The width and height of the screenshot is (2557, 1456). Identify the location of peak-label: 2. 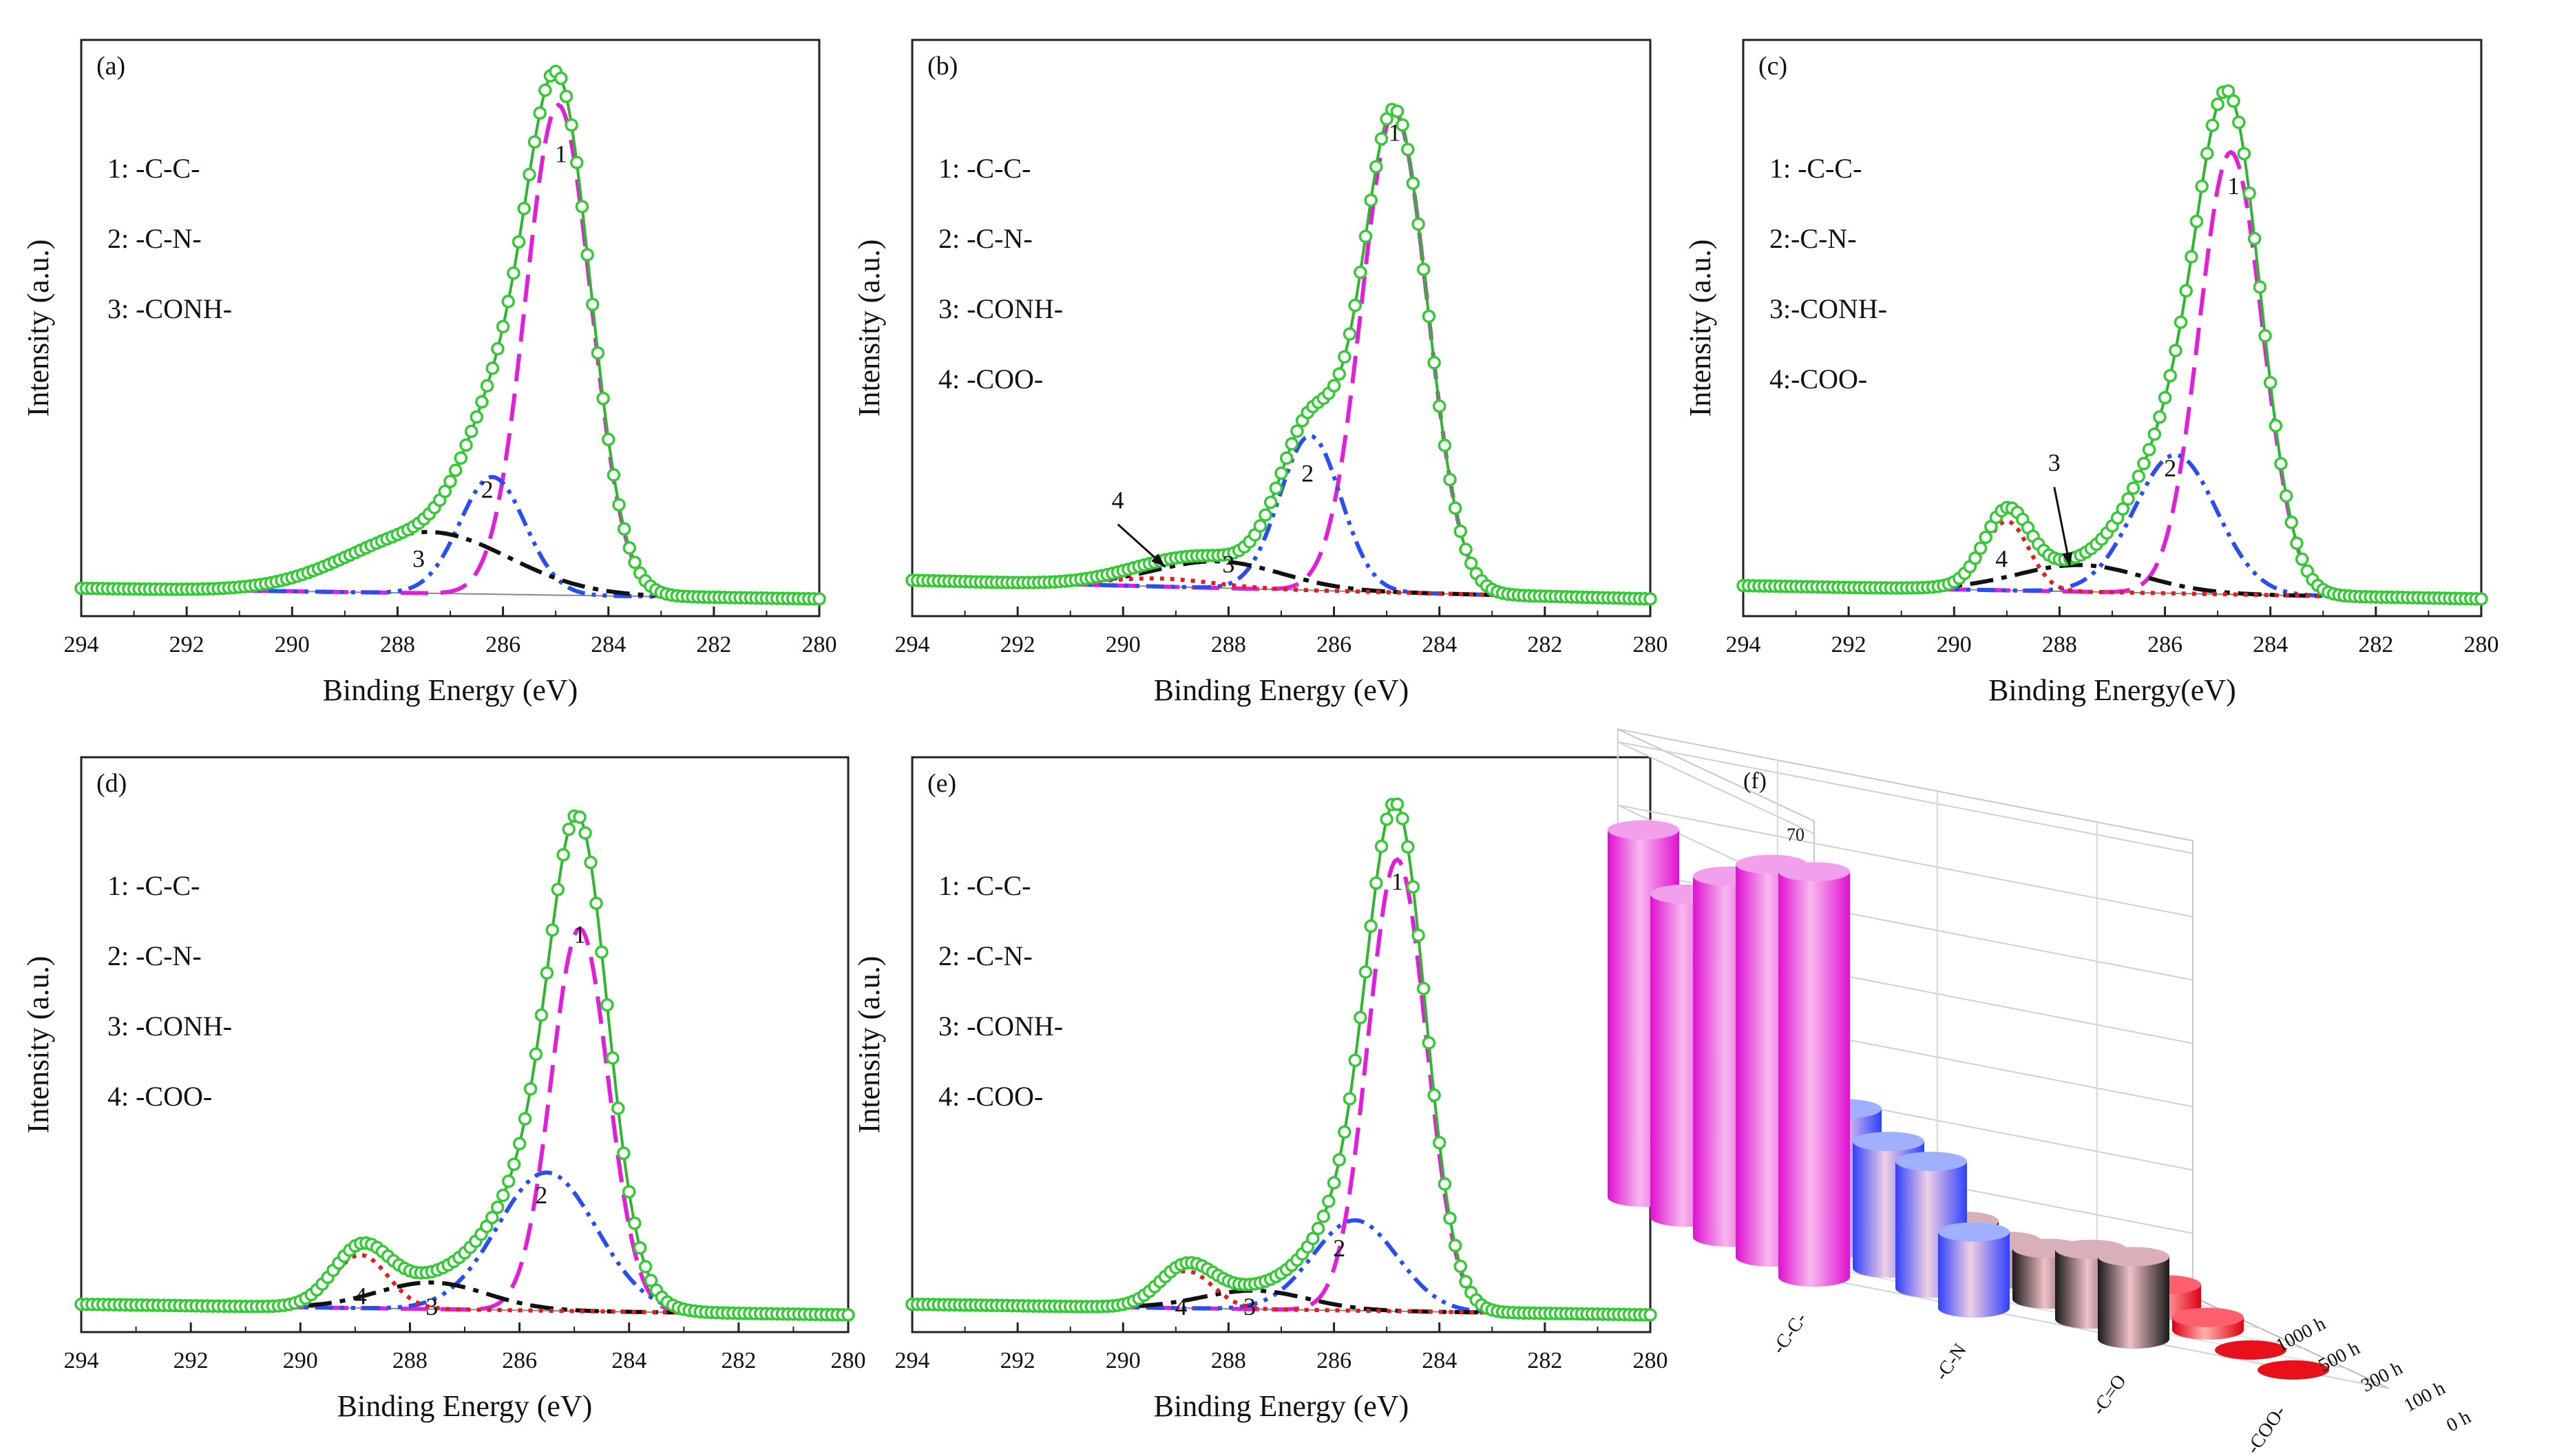
(541, 1195).